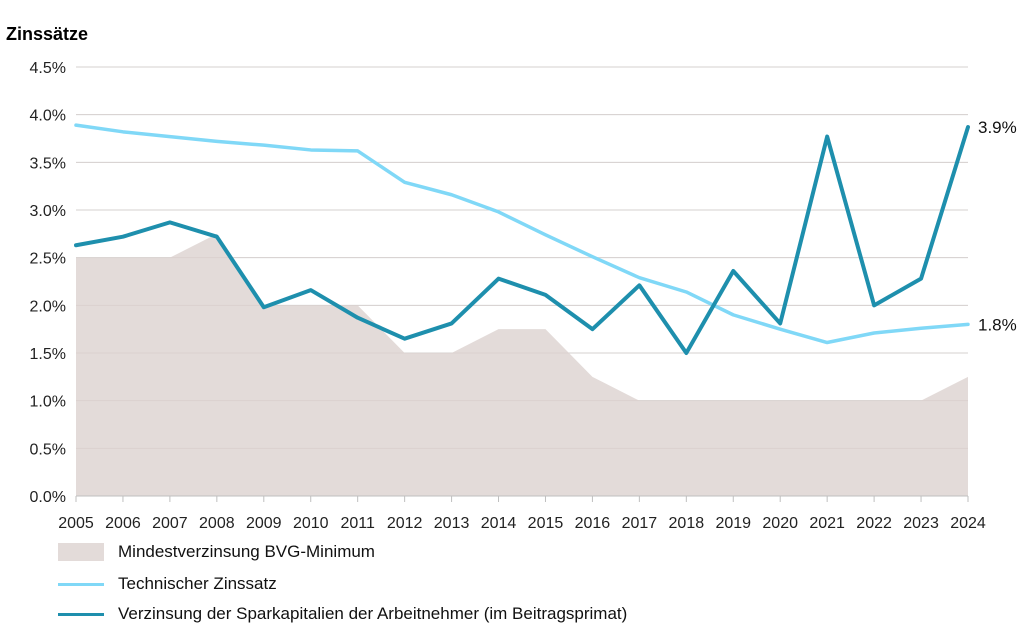  I want to click on y-tick-label: 0.5%, so click(48, 449).